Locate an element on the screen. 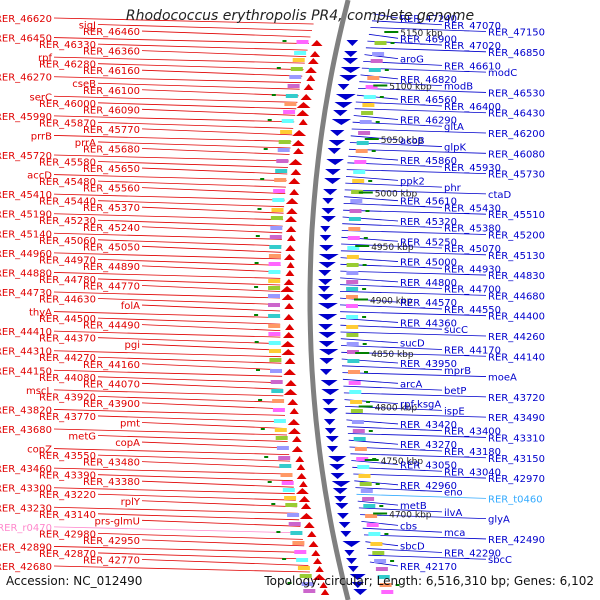  right-gene-label: RER_45730 is located at coordinates (516, 175).